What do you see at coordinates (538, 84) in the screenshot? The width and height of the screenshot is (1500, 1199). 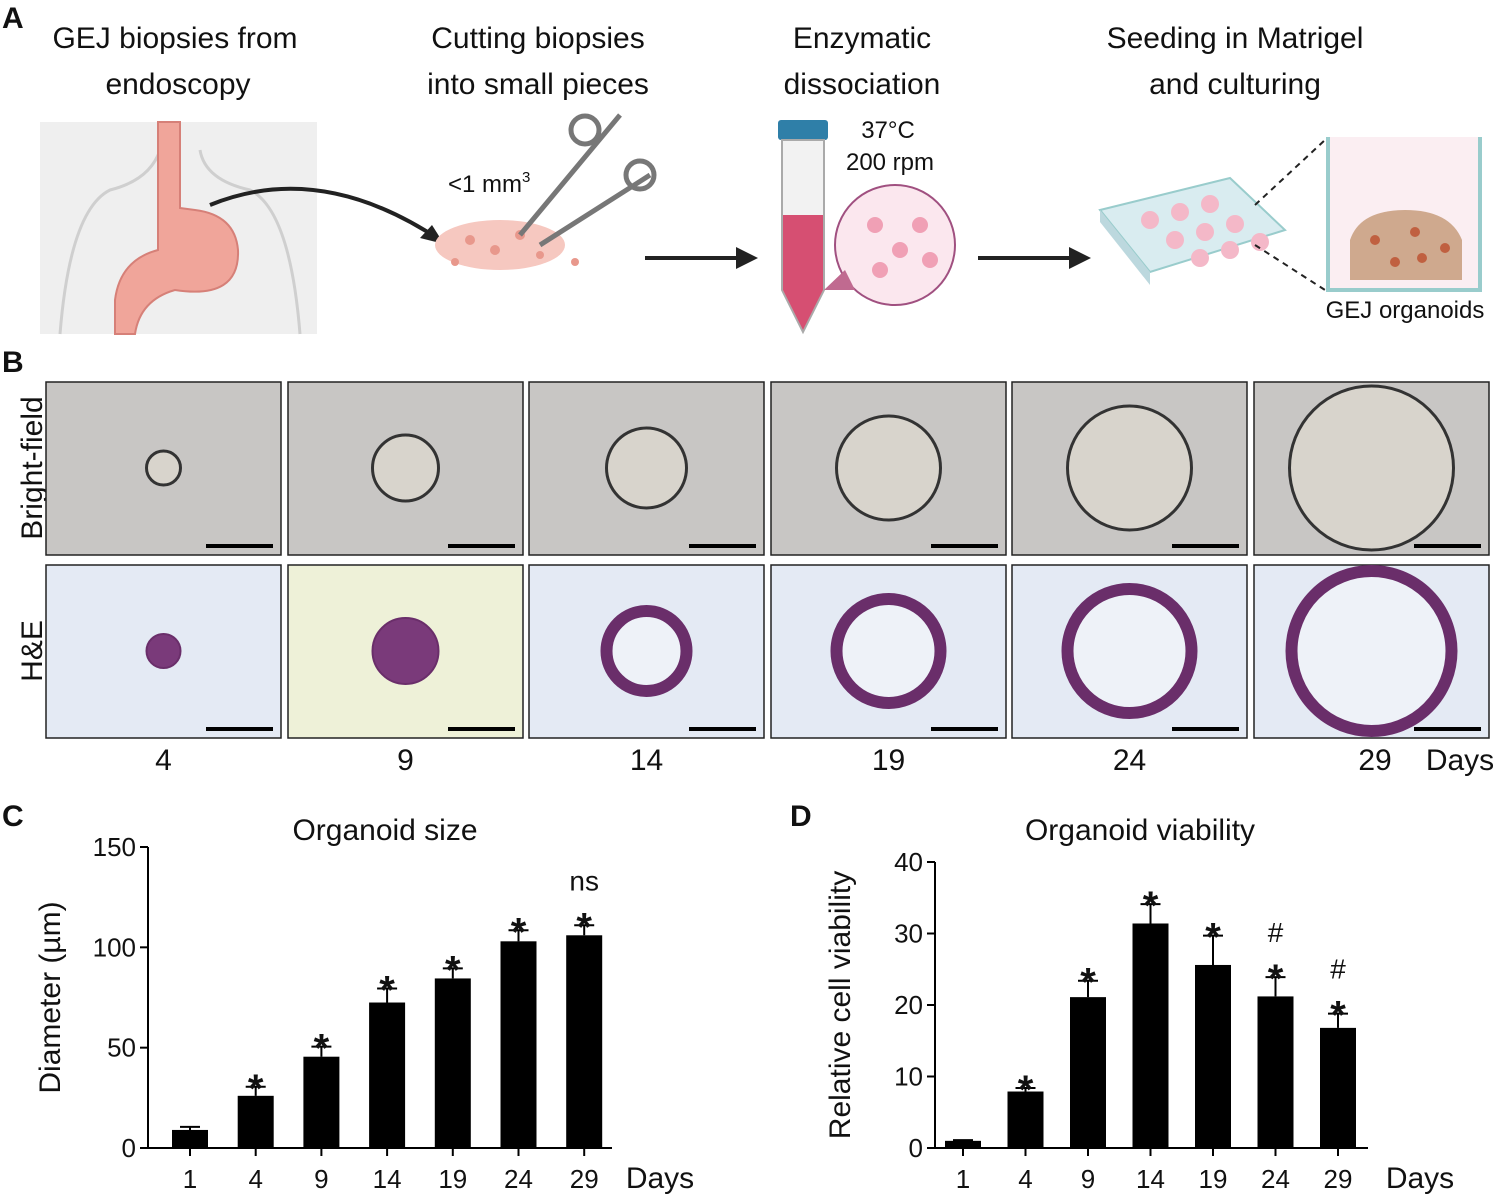 I see `step-text: into small pieces` at bounding box center [538, 84].